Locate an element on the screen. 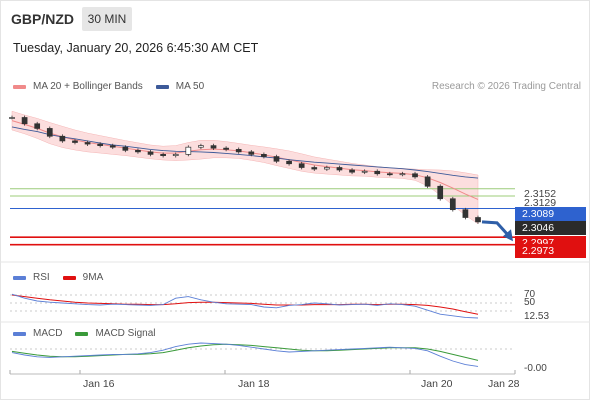 This screenshot has height=400, width=590. price-level-tag: 2.3046 is located at coordinates (550, 228).